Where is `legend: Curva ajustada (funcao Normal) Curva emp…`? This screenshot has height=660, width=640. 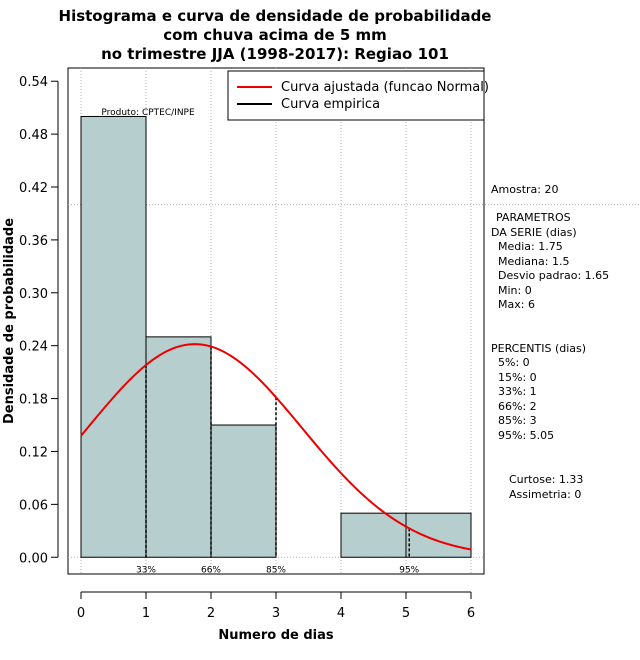
legend: Curva ajustada (funcao Normal) Curva emp… is located at coordinates (358, 95).